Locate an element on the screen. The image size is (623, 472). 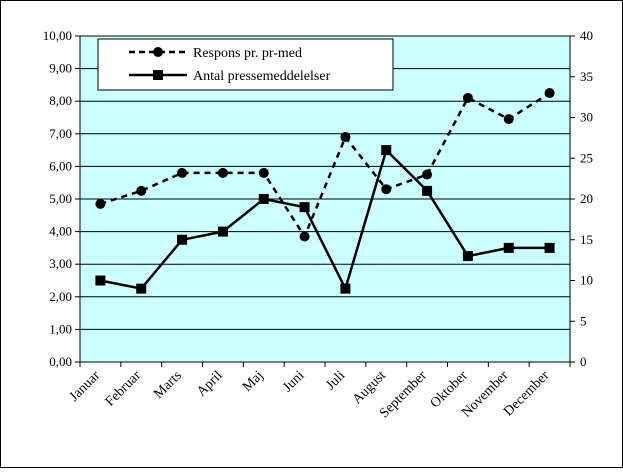
left-tick-label: 10,00 is located at coordinates (57, 35).